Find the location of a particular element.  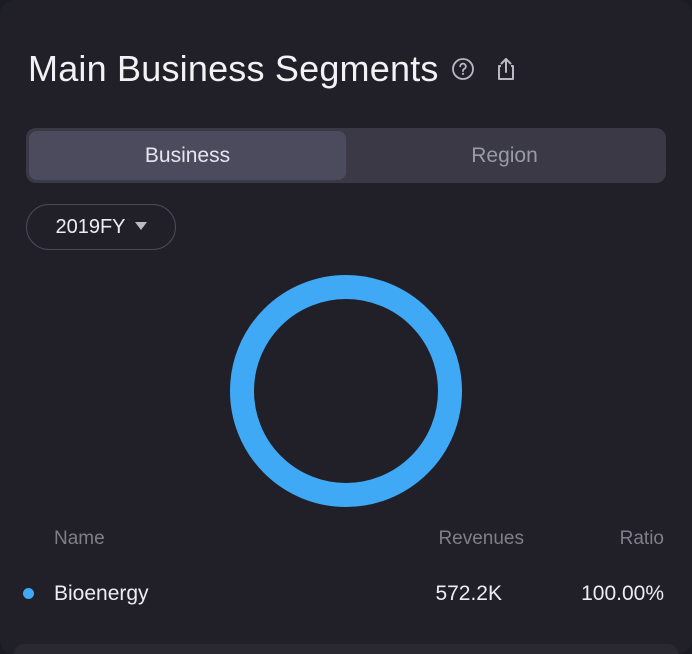

page-title: Main Business Segments is located at coordinates (233, 68).